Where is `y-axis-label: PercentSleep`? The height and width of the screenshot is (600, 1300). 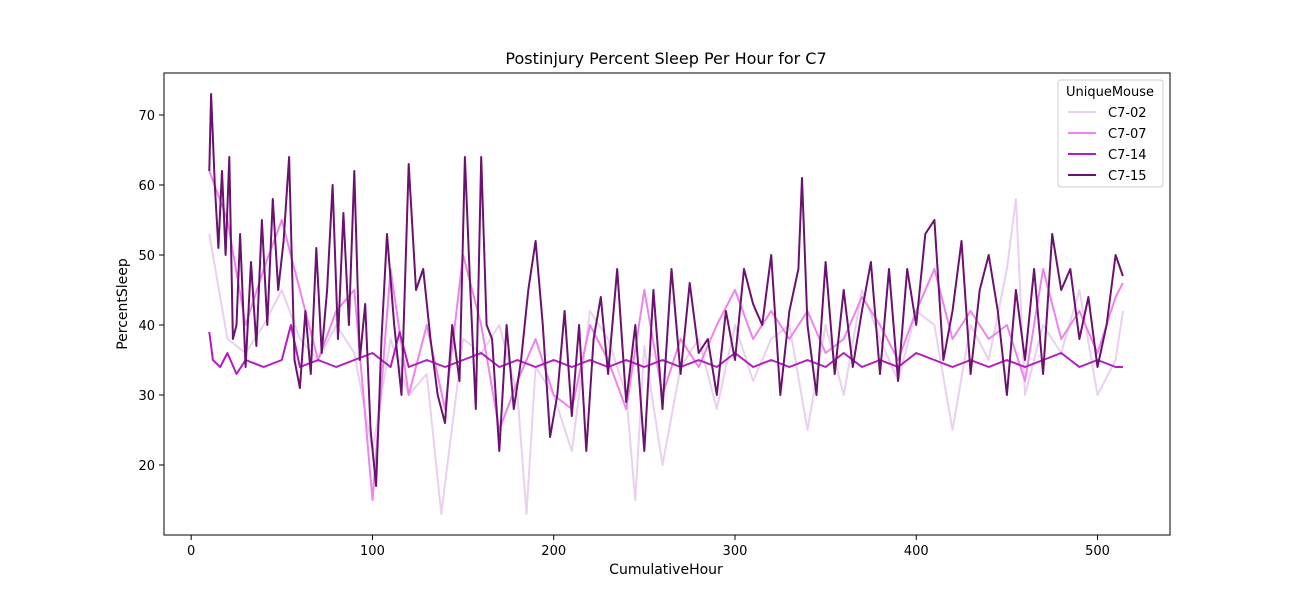 y-axis-label: PercentSleep is located at coordinates (123, 304).